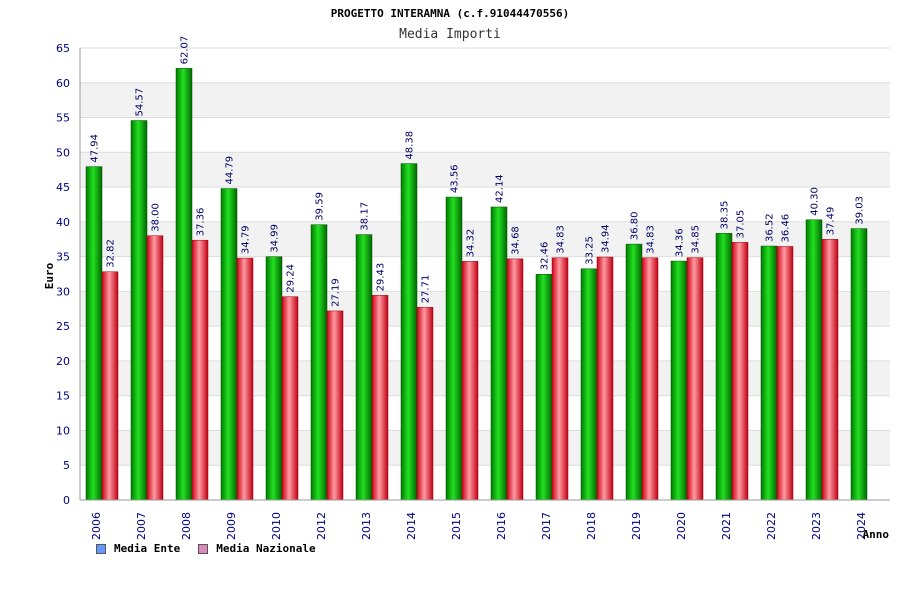 The width and height of the screenshot is (900, 600). I want to click on bar-media-nazionale-2017, so click(560, 379).